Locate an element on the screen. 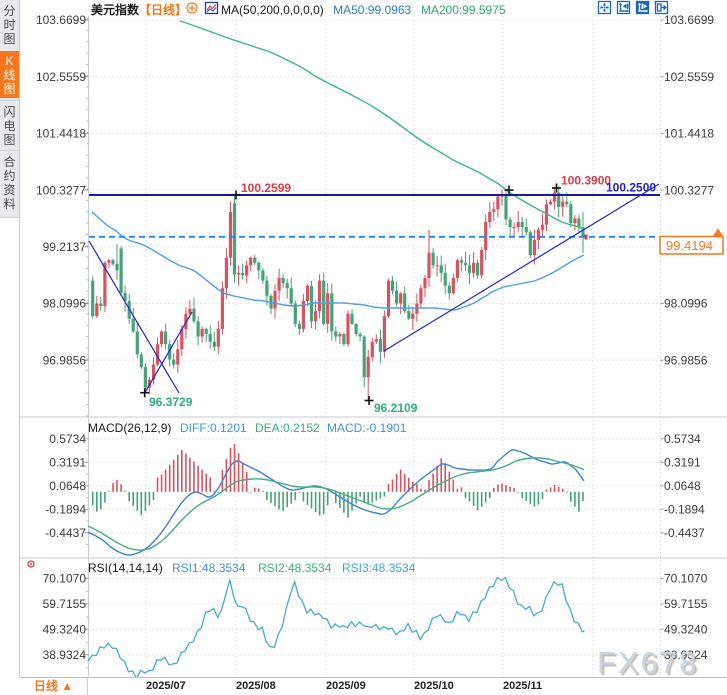  svg-text: 99.2137 is located at coordinates (65, 247).